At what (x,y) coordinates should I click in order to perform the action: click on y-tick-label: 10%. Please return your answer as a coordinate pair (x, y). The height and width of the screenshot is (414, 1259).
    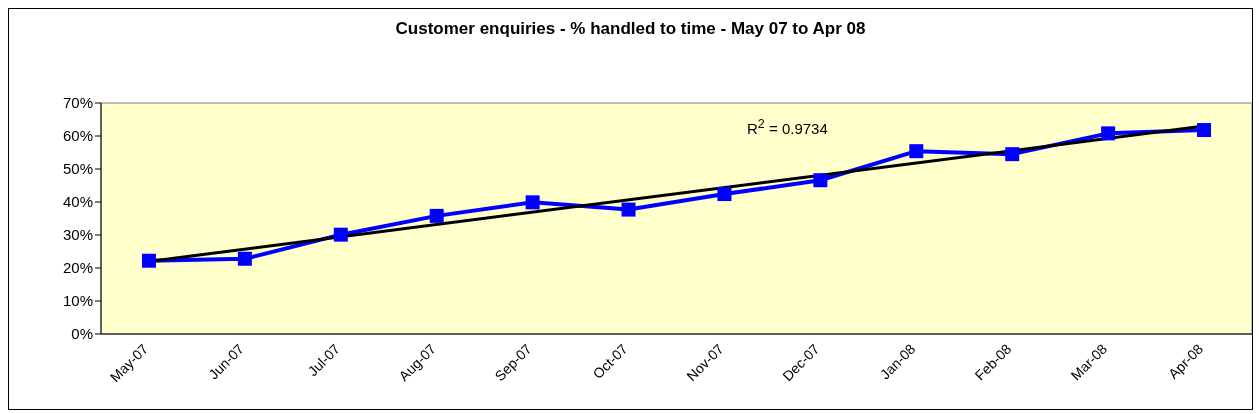
    Looking at the image, I should click on (77, 301).